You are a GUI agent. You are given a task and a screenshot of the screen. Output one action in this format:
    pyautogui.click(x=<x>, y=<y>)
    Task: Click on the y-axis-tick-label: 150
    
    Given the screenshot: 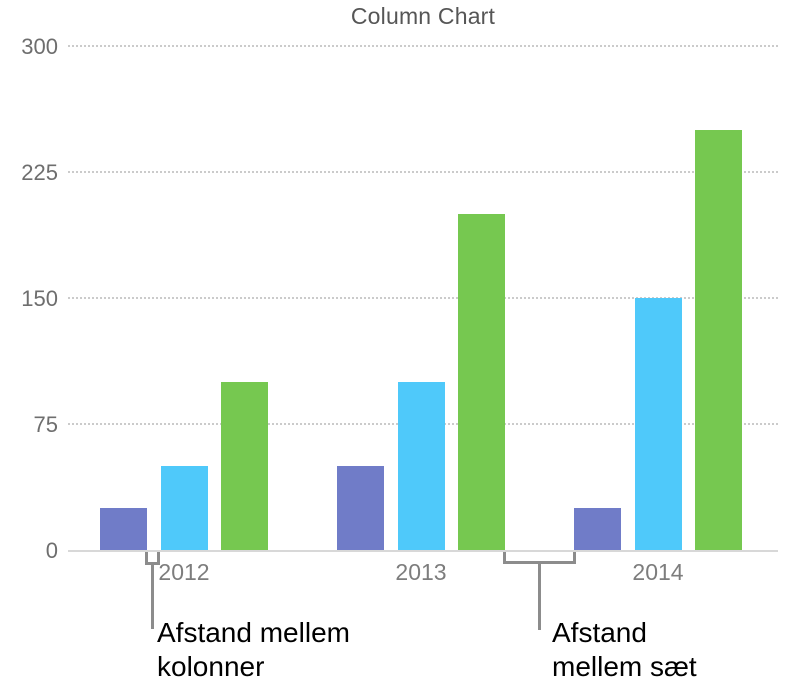 What is the action you would take?
    pyautogui.click(x=39, y=298)
    